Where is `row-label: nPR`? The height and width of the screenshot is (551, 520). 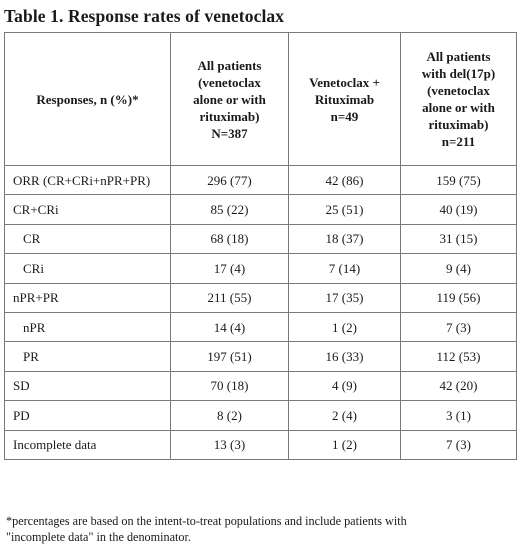 row-label: nPR is located at coordinates (87, 327).